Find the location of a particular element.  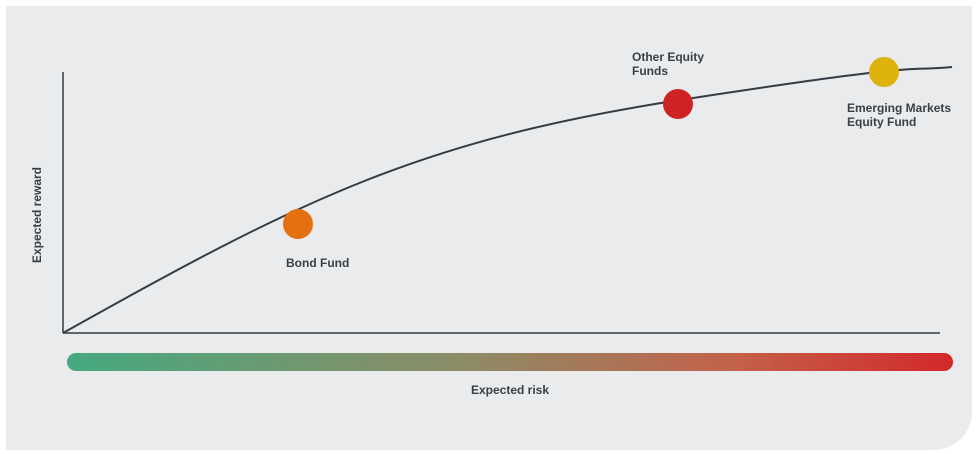

emerging-markets-equity-fund-label: Emerging Markets Equity Fund is located at coordinates (899, 115).